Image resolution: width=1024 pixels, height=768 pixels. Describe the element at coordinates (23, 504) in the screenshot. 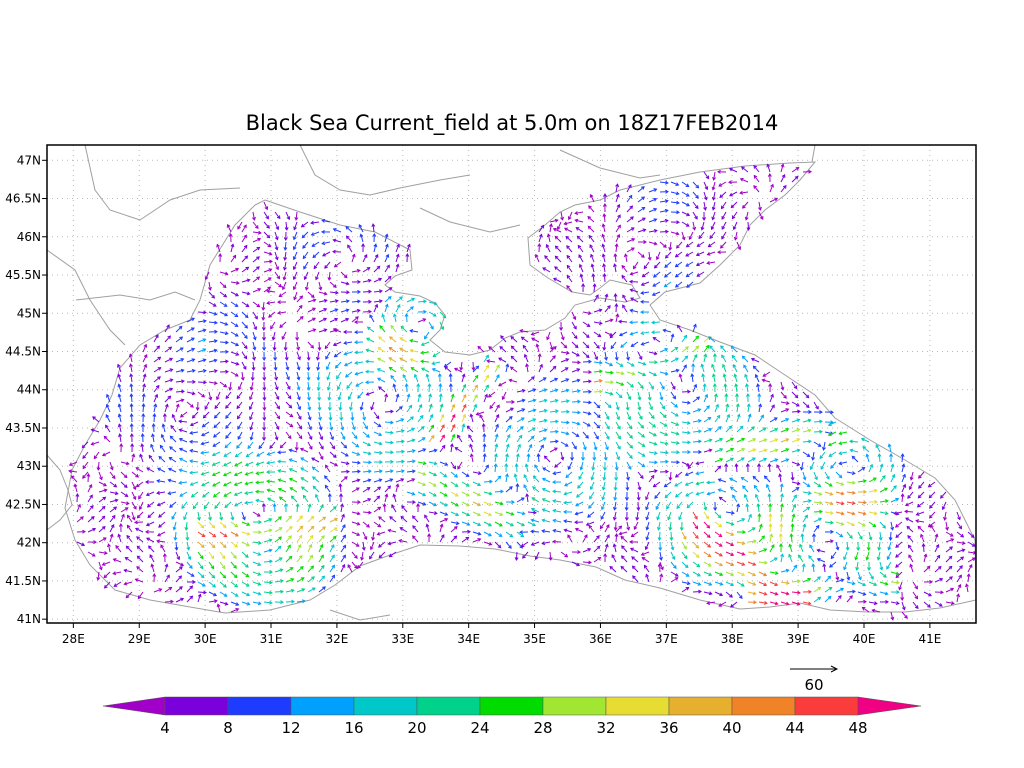

I see `lat-tick-label: 42.5N` at that location.